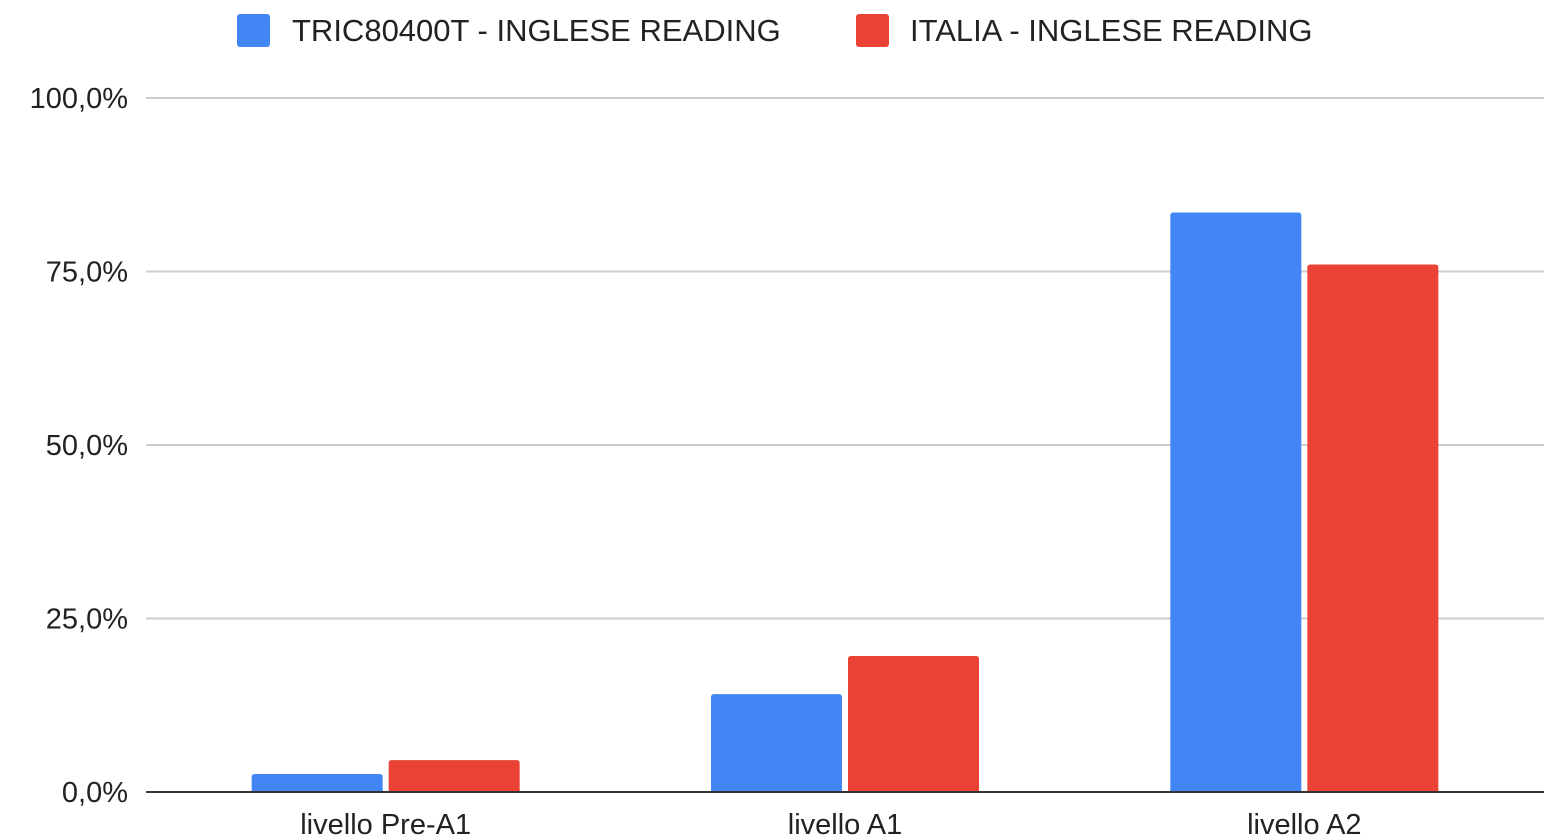 The height and width of the screenshot is (840, 1544). What do you see at coordinates (1111, 30) in the screenshot?
I see `legend-label-italia: ITALIA - INGLESE READING` at bounding box center [1111, 30].